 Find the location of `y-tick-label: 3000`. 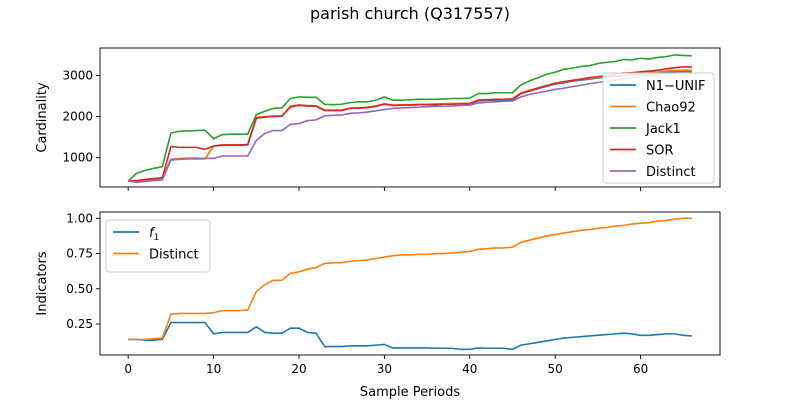

y-tick-label: 3000 is located at coordinates (77, 76).